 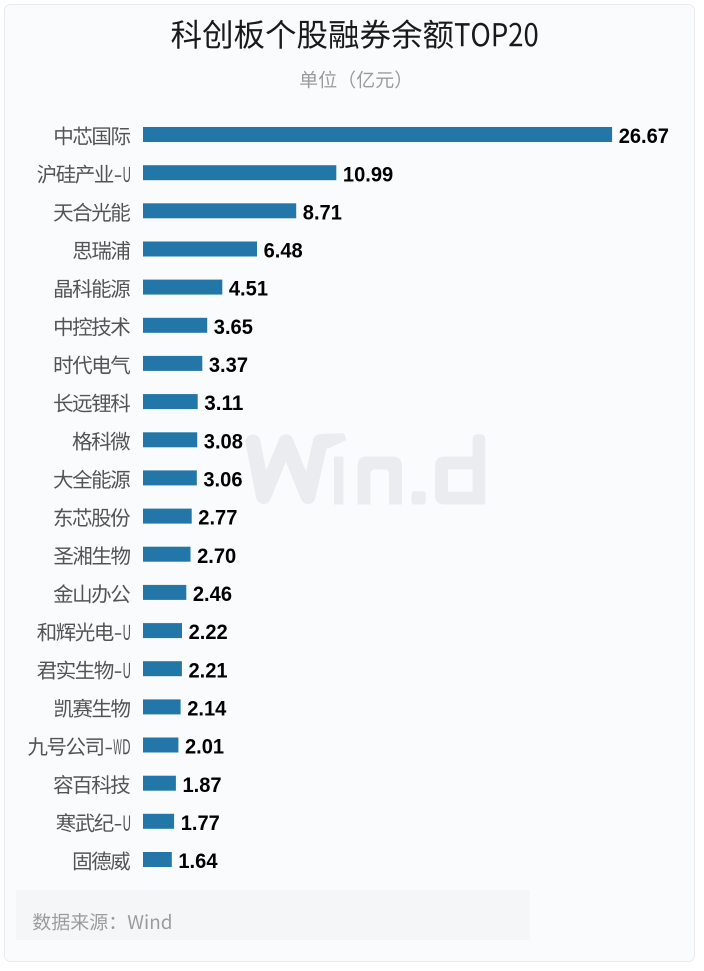 I want to click on svg-text: 1.64, so click(x=197, y=861).